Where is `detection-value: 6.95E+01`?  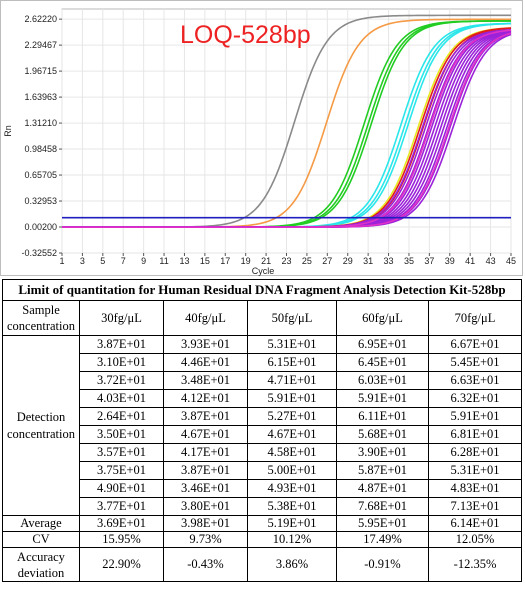 detection-value: 6.95E+01 is located at coordinates (382, 344).